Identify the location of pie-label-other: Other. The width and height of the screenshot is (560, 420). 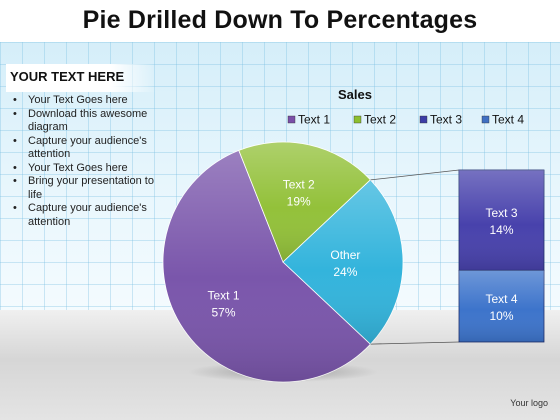
(345, 255).